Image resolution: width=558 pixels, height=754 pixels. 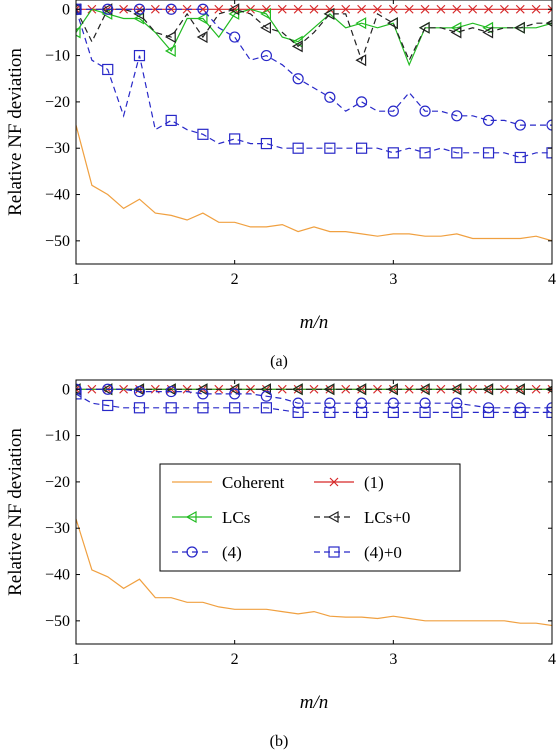 I want to click on legend-label: (4), so click(x=232, y=552).